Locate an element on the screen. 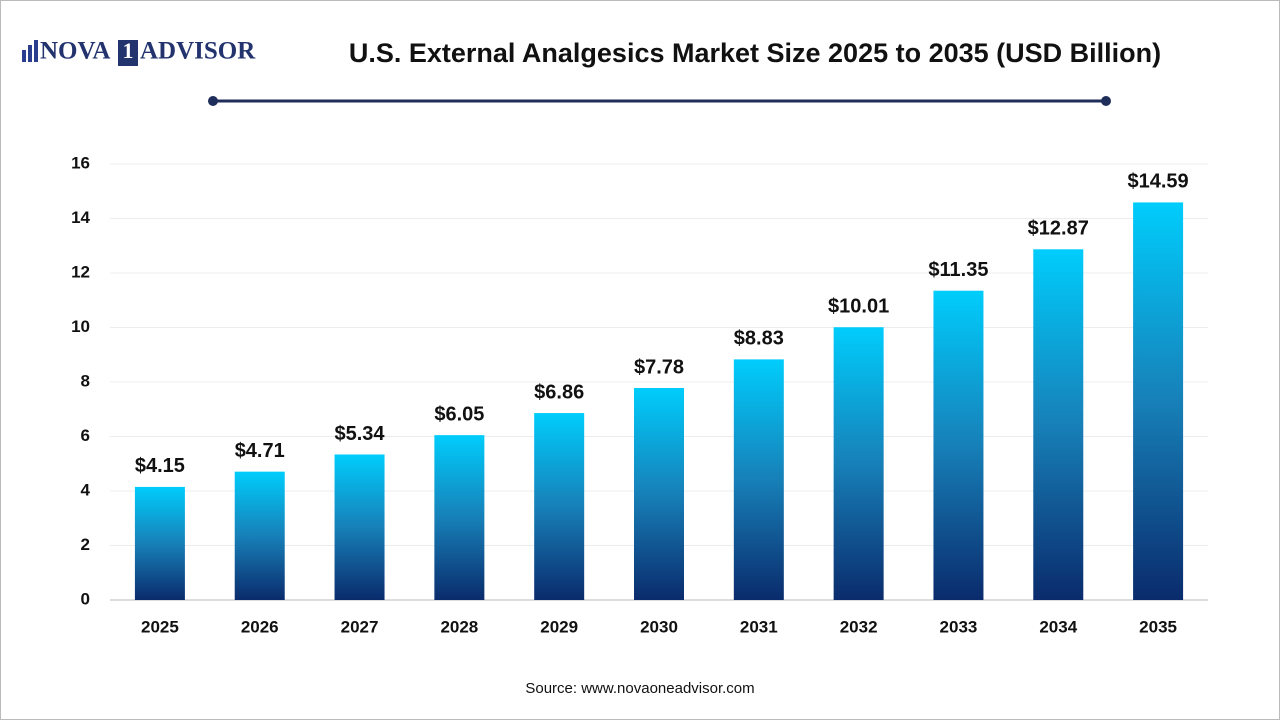 Image resolution: width=1280 pixels, height=720 pixels. x-tick-label: 2032 is located at coordinates (859, 626).